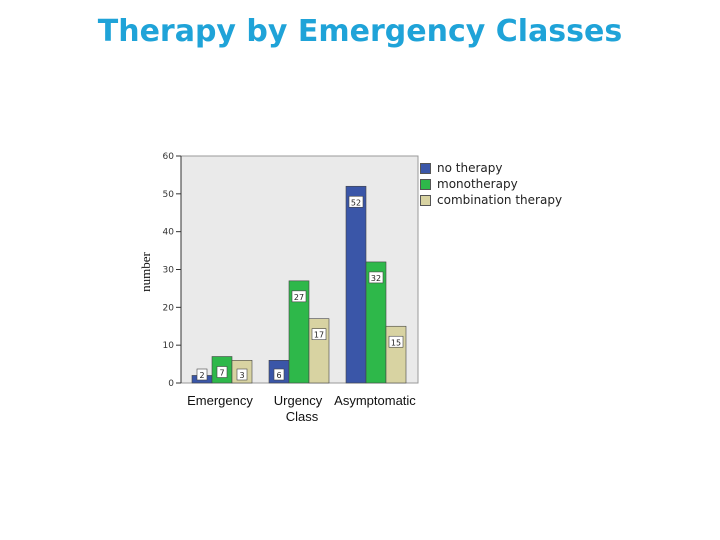  I want to click on y-tick-label: 40, so click(169, 233).